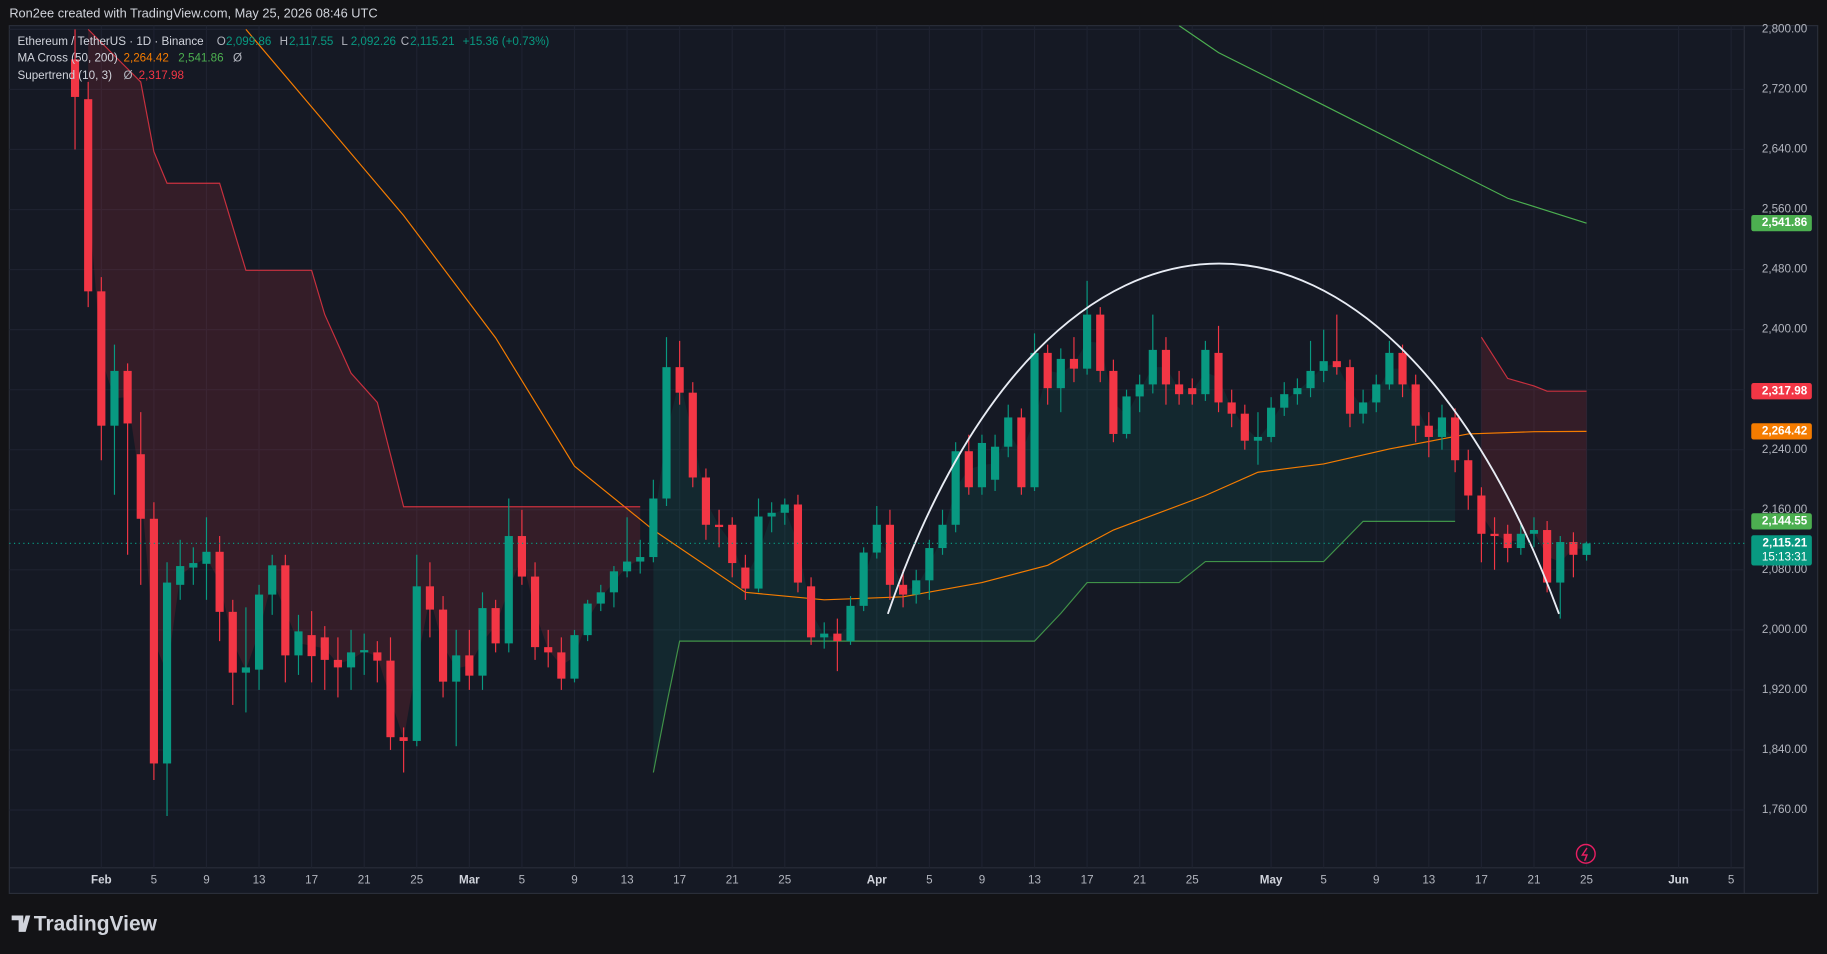 The height and width of the screenshot is (954, 1827). Describe the element at coordinates (67, 57) in the screenshot. I see `ma-name: MA Cross (50, 200)` at that location.